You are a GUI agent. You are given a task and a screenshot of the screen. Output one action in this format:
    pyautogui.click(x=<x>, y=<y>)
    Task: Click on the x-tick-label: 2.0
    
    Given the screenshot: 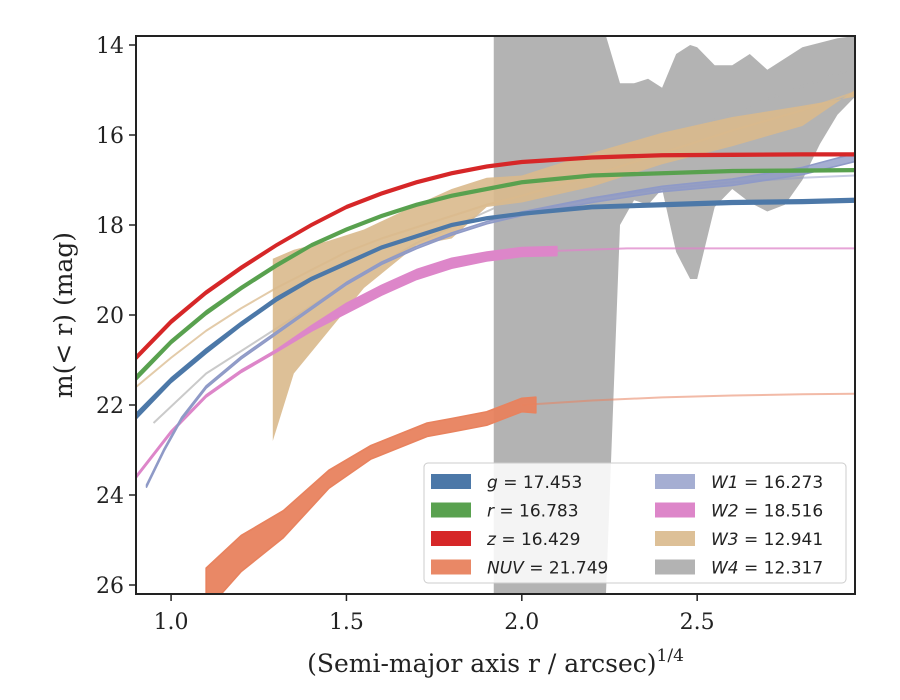 What is the action you would take?
    pyautogui.click(x=521, y=622)
    